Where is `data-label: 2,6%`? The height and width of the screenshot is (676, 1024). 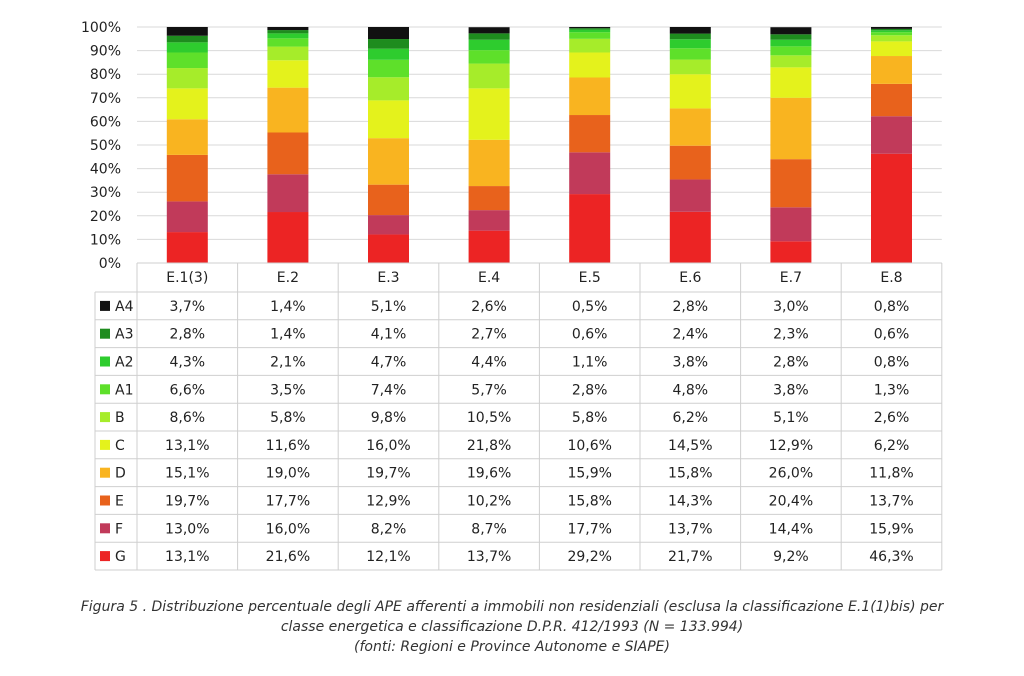
data-label: 2,6% is located at coordinates (489, 307).